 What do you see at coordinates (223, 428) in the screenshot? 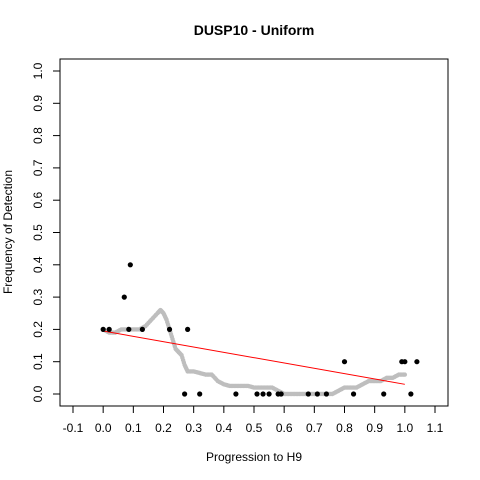
I see `x-tick-label: 0.4` at bounding box center [223, 428].